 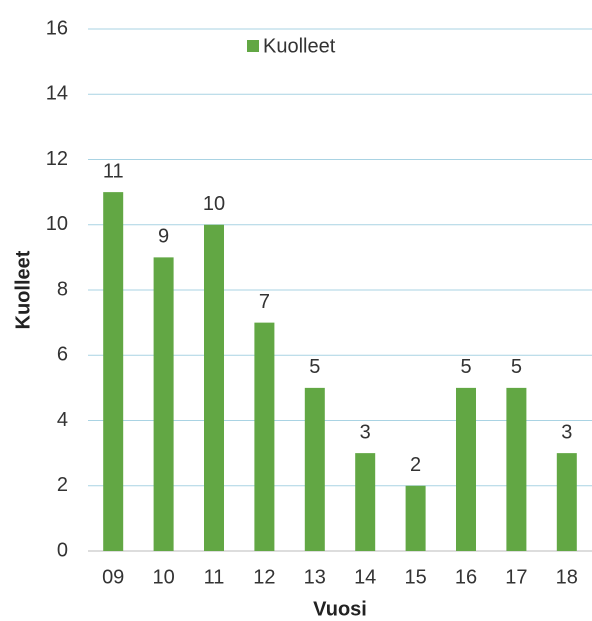 I want to click on y-axis-title: Kuolleet, so click(x=23, y=289).